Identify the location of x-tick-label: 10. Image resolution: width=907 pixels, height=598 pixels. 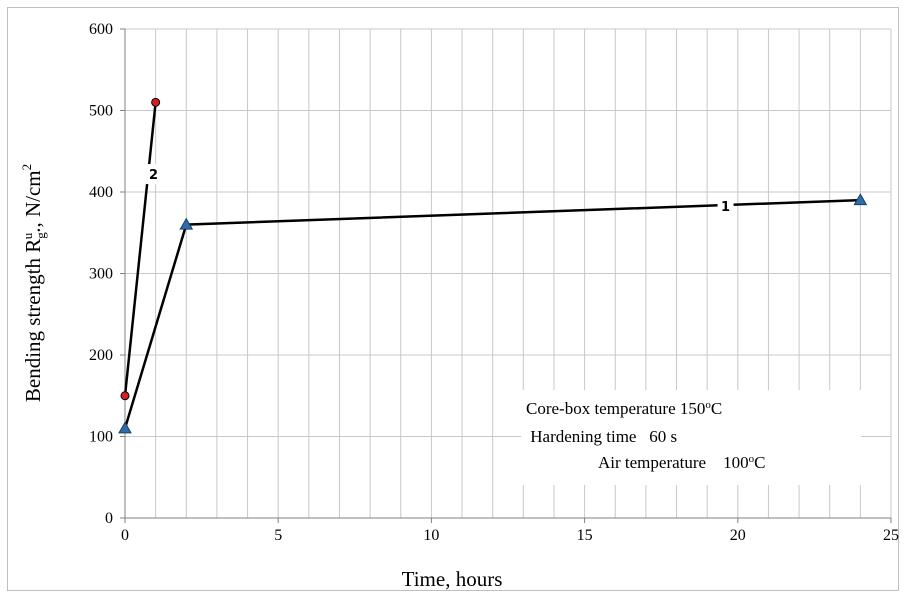
(431, 535).